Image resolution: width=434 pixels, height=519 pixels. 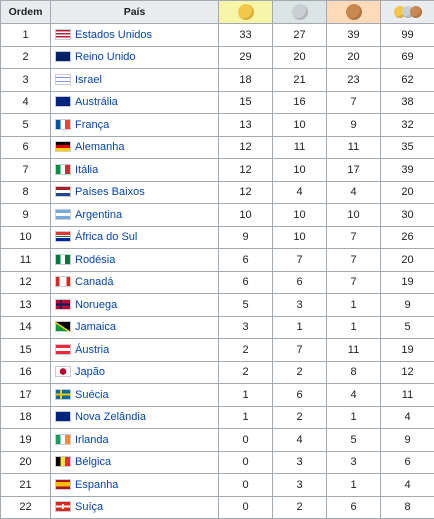 I want to click on silver-cell: 11, so click(x=300, y=147).